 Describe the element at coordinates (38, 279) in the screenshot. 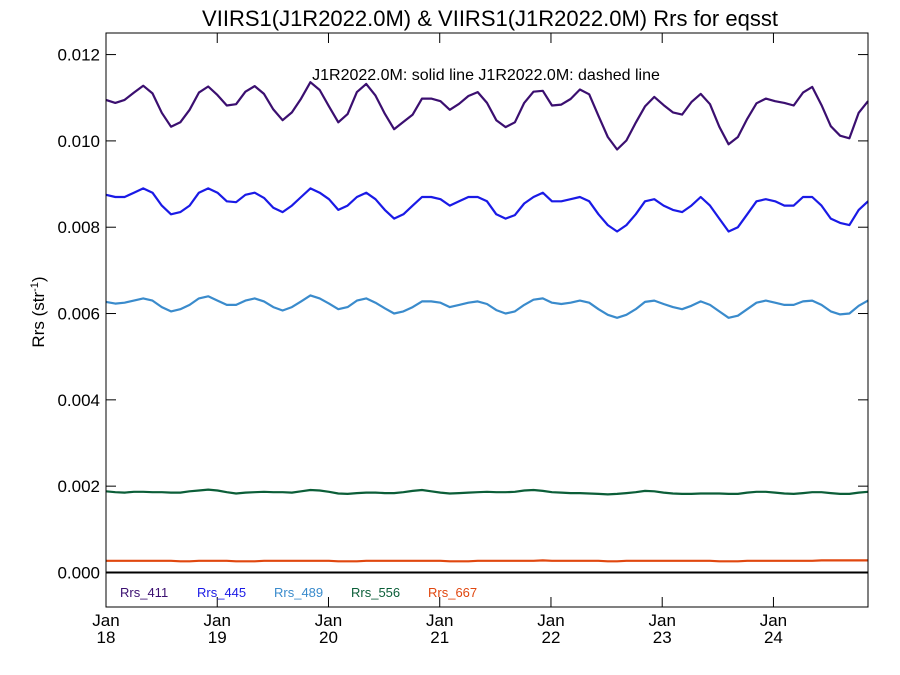

I see `y-axis-label-close: )` at that location.